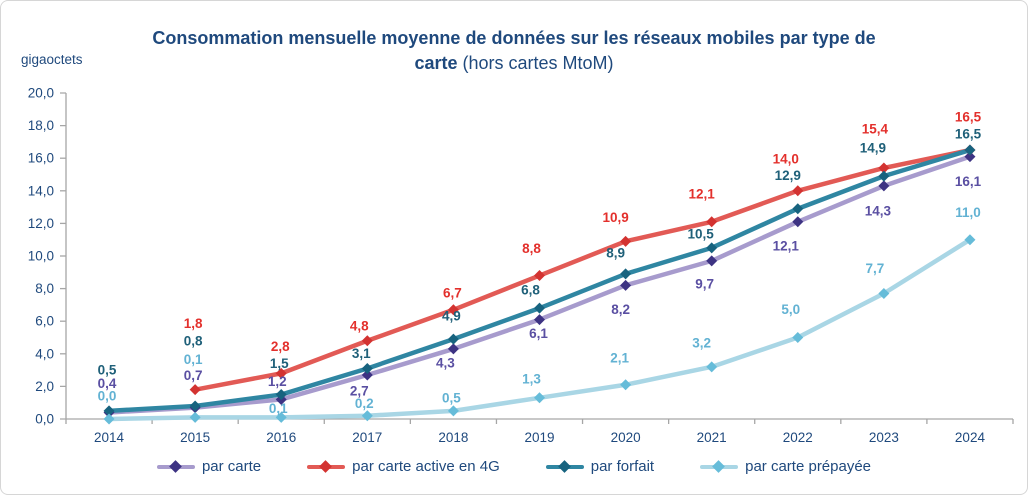  I want to click on y-tick-label: 2,0, so click(44, 386).